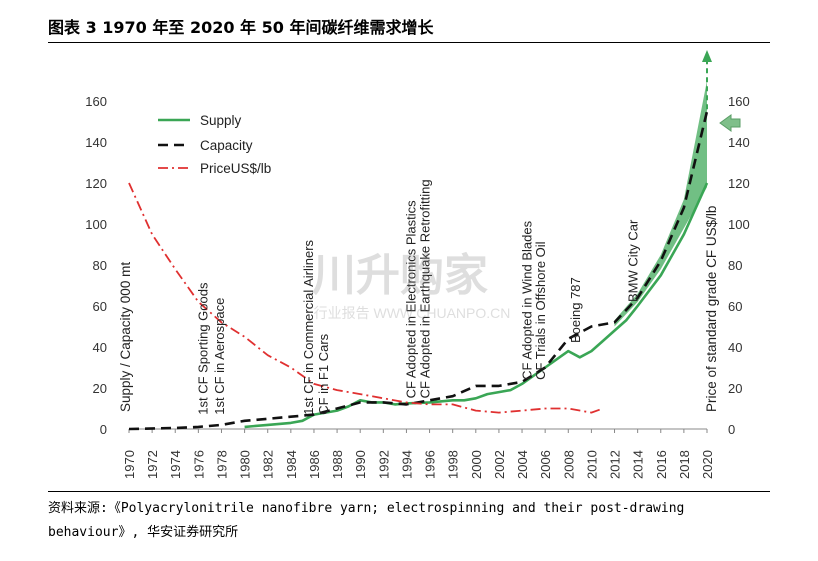 The image size is (818, 561). Describe the element at coordinates (175, 464) in the screenshot. I see `x-tick-label: 1974` at that location.